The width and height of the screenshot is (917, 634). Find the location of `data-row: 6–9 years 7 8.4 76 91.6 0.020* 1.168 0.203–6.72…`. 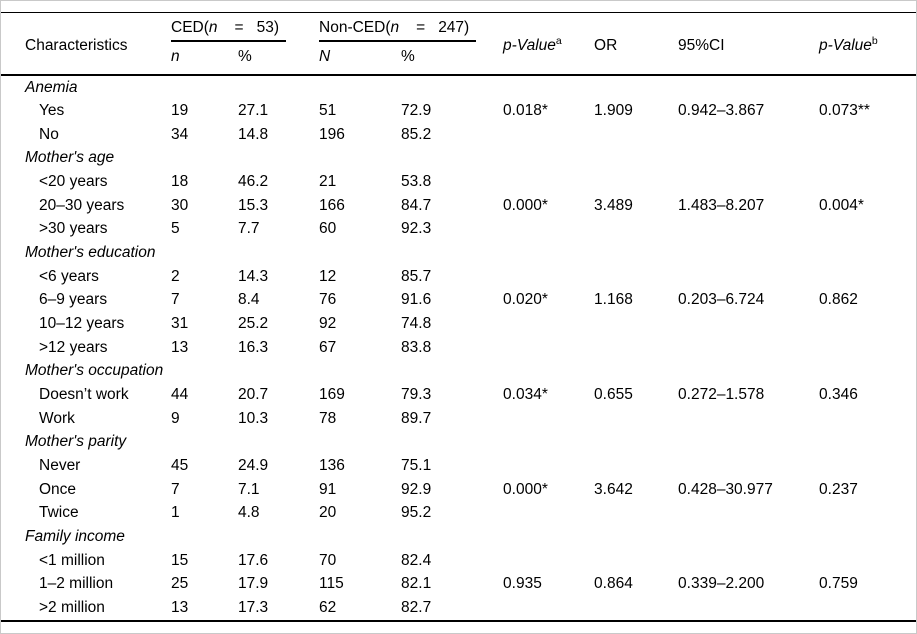

data-row: 6–9 years 7 8.4 76 91.6 0.020* 1.168 0.203–6.72… is located at coordinates (458, 300).